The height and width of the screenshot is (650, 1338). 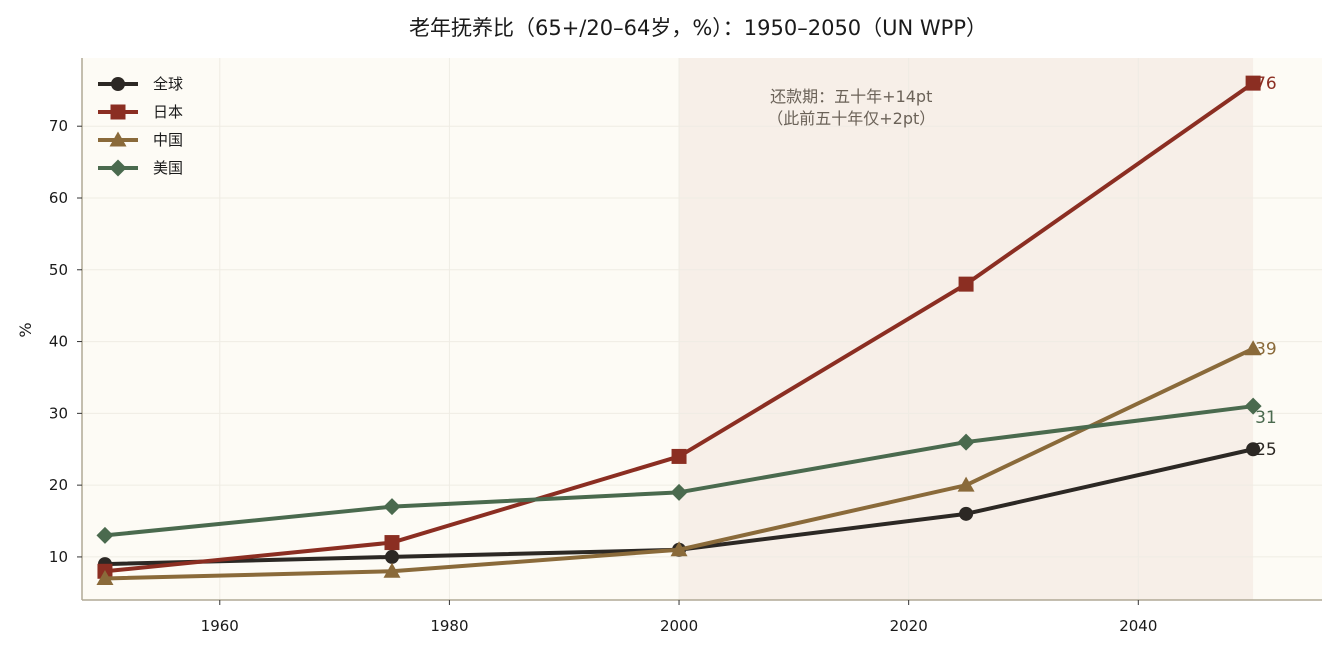 What do you see at coordinates (1266, 350) in the screenshot?
I see `end-label-2: 39` at bounding box center [1266, 350].